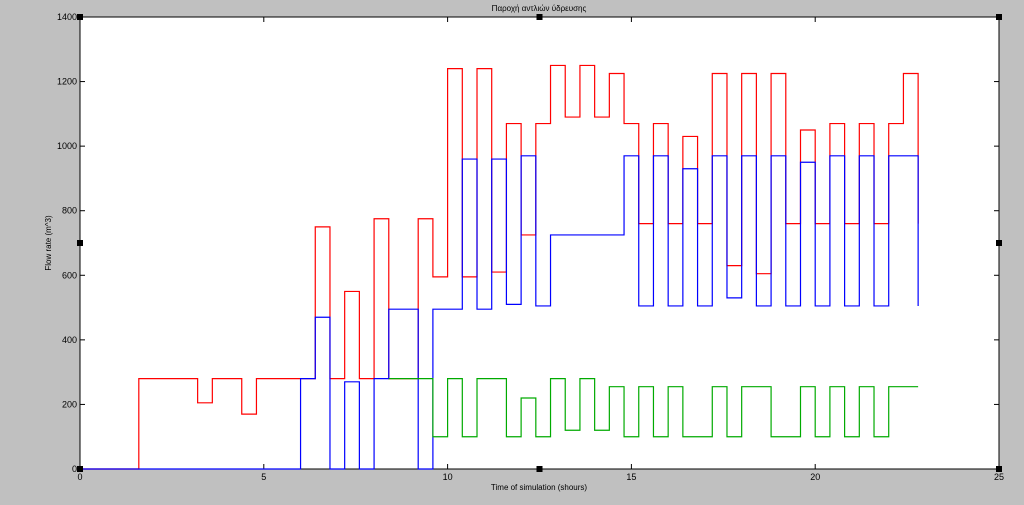  Describe the element at coordinates (69, 404) in the screenshot. I see `y-tick-label: 200` at that location.